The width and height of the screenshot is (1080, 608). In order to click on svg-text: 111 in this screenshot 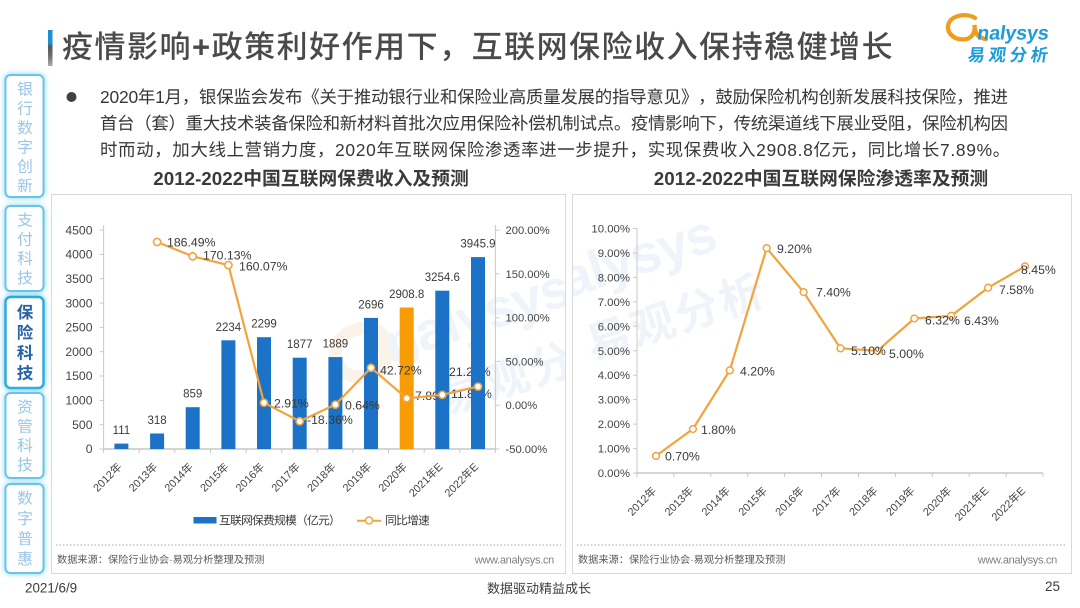, I will do `click(121, 431)`.